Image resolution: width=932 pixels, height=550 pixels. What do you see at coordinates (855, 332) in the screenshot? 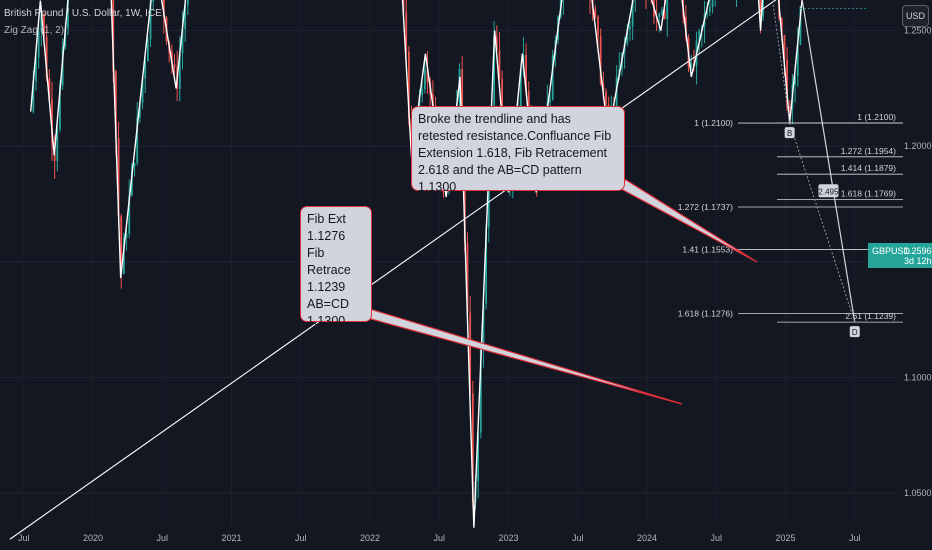
I see `point-label-d: D` at bounding box center [855, 332].